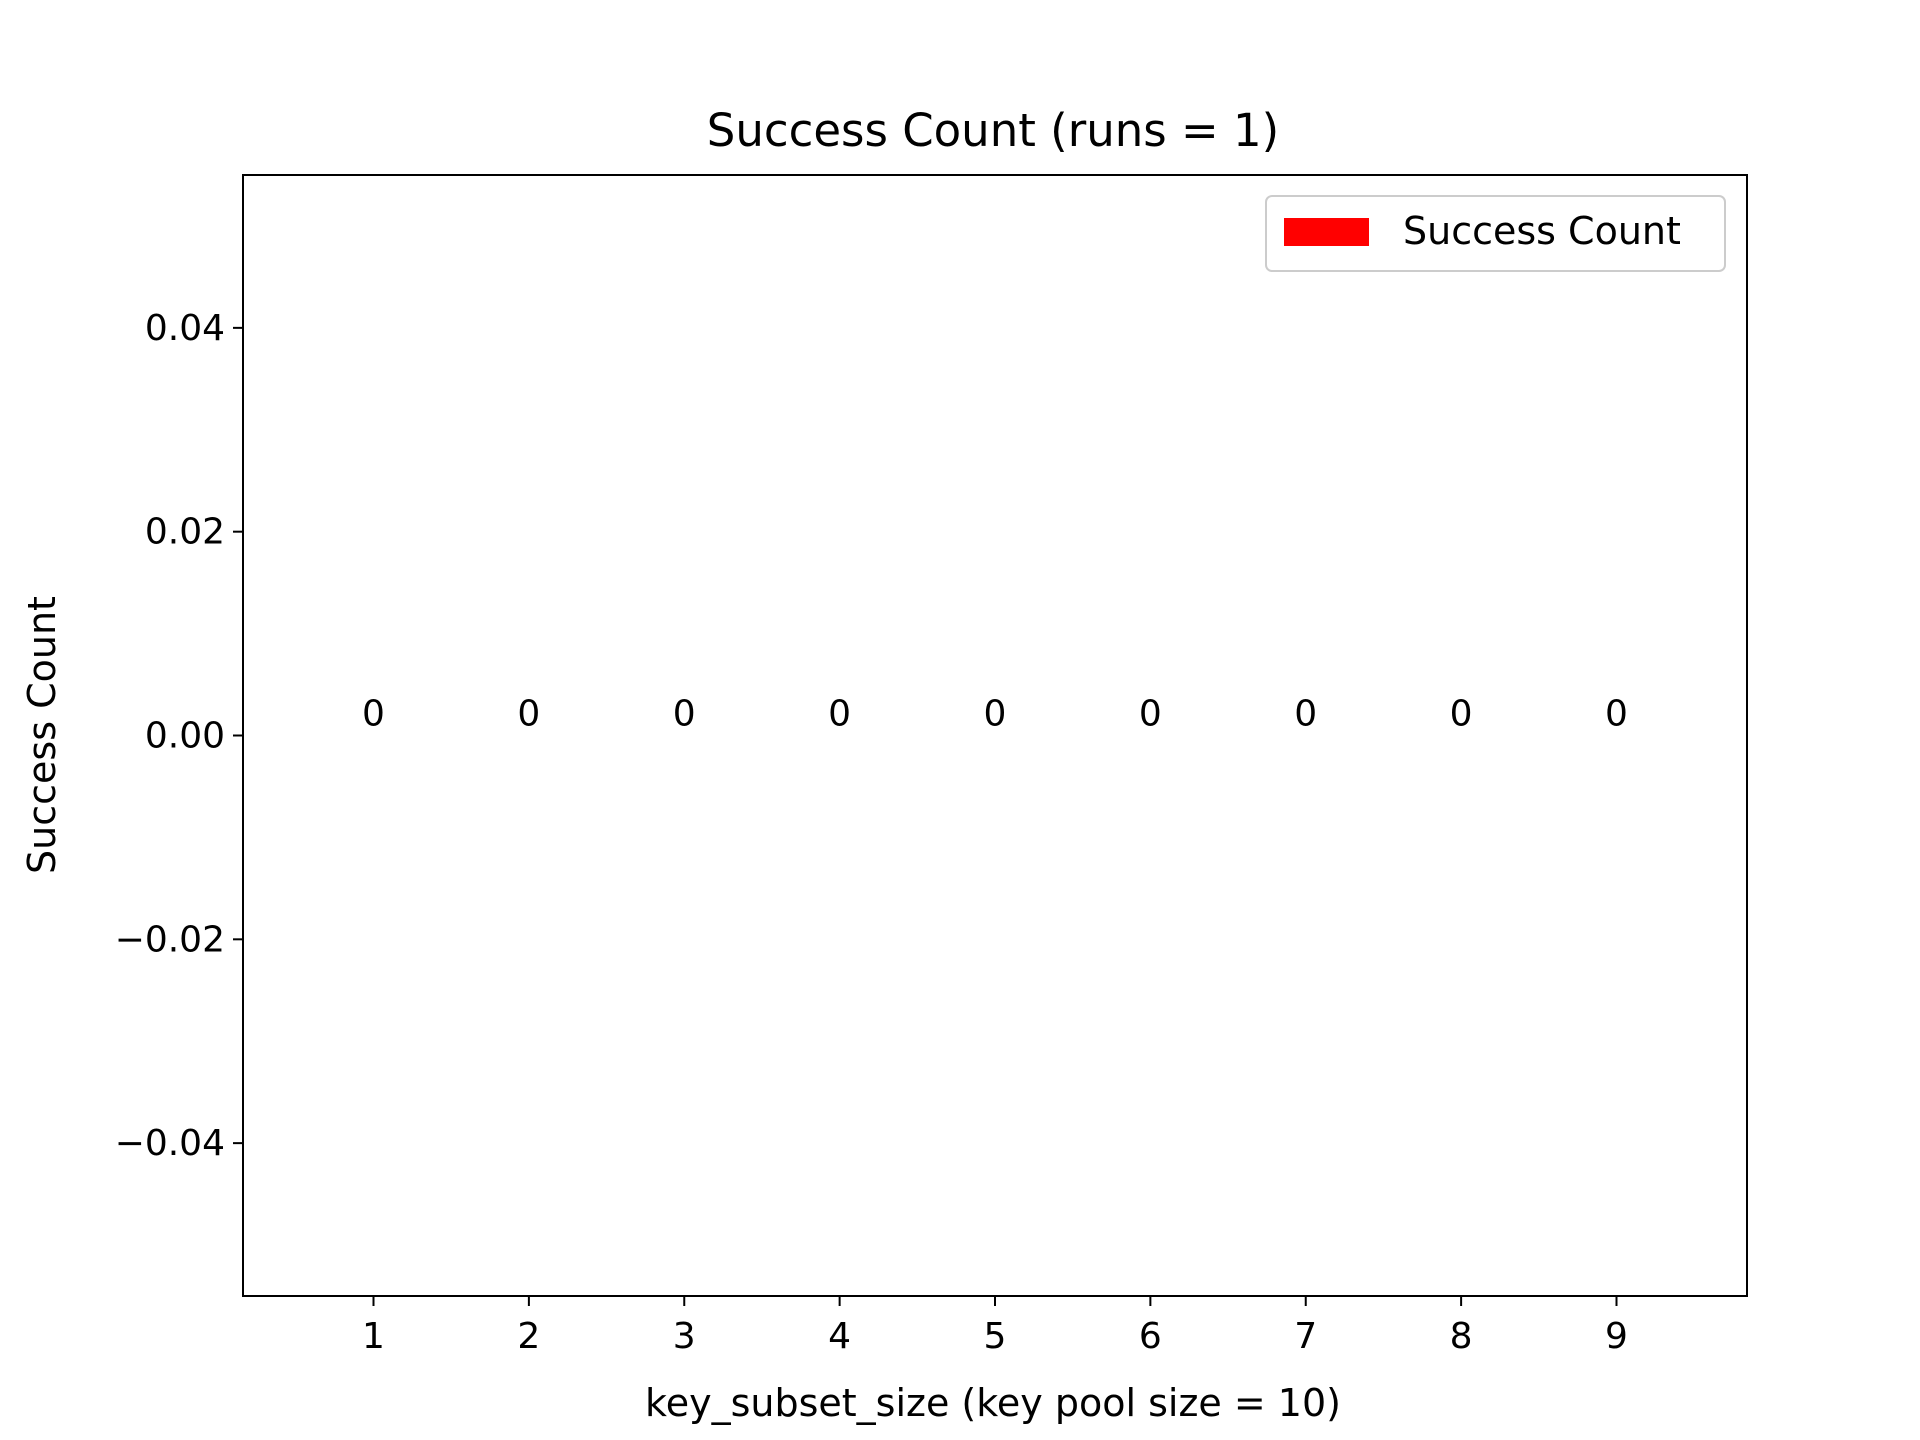  What do you see at coordinates (1616, 1336) in the screenshot?
I see `x-tick-label: 9` at bounding box center [1616, 1336].